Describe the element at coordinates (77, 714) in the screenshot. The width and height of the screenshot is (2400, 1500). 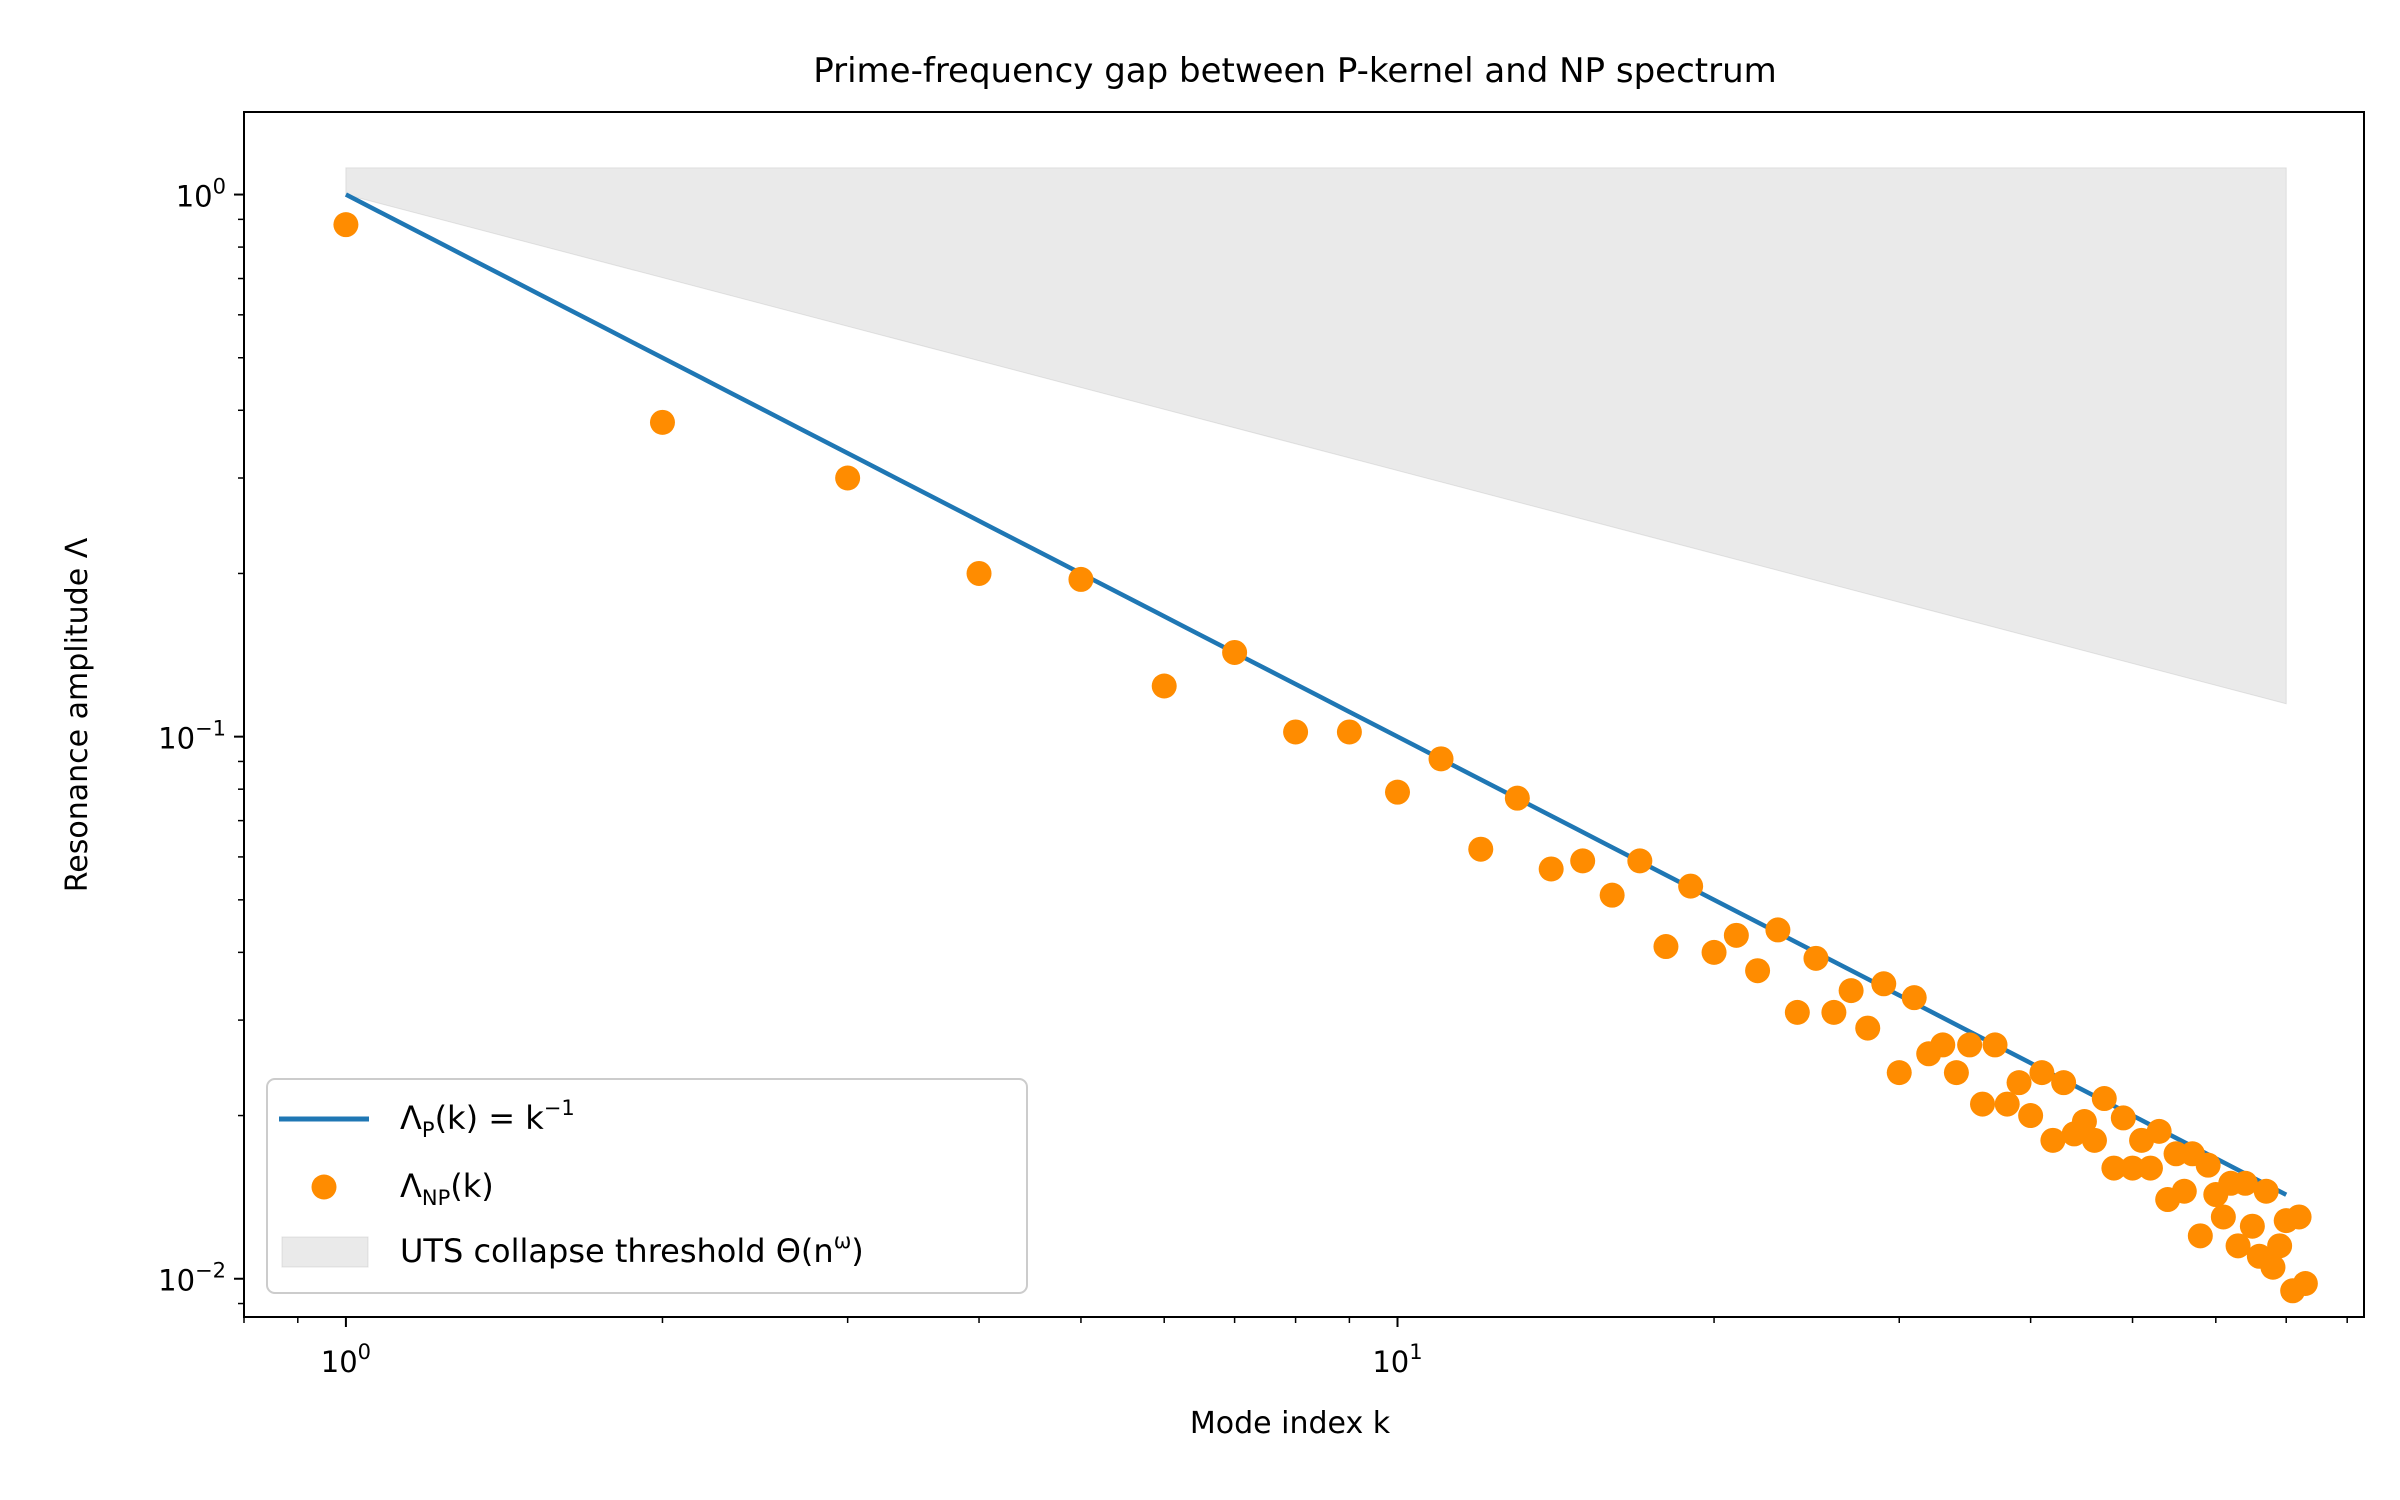
I see `y-axis-label: Resonance amplitude Λ` at that location.